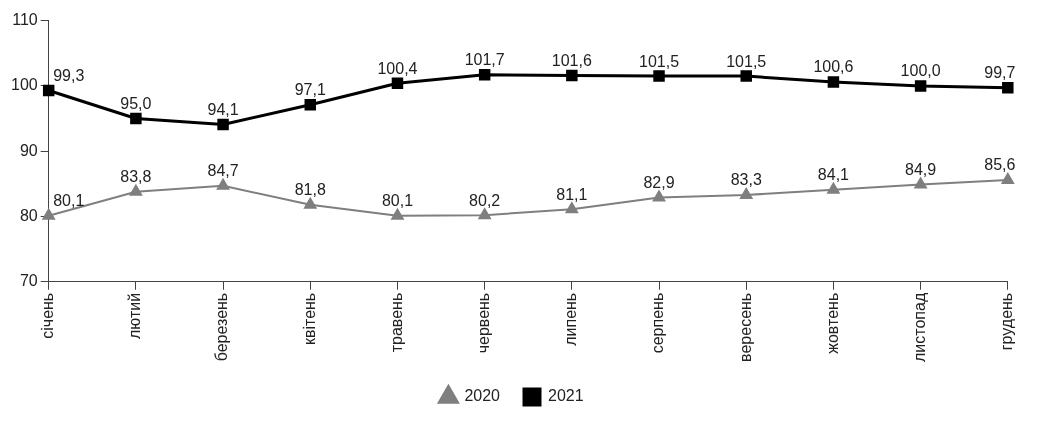 The height and width of the screenshot is (423, 1038). Describe the element at coordinates (566, 396) in the screenshot. I see `legend-label: 2021` at that location.